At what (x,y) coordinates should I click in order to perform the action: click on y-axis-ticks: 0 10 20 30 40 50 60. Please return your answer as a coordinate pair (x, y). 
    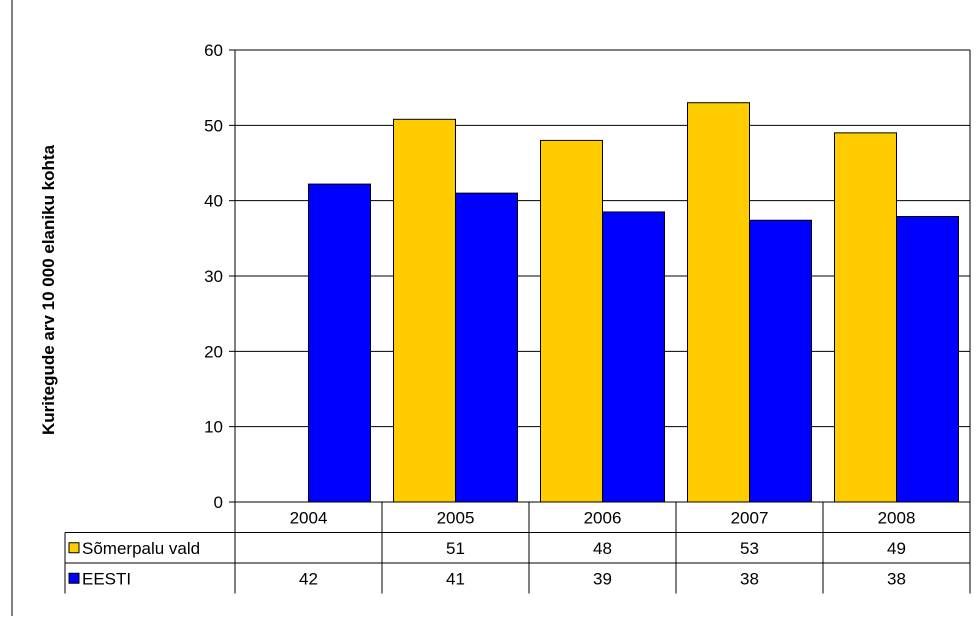
    Looking at the image, I should click on (219, 276).